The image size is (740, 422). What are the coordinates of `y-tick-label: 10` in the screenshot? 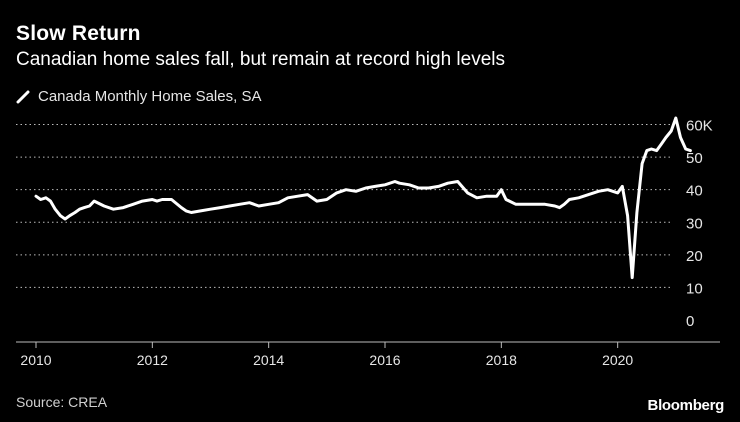 It's located at (694, 288).